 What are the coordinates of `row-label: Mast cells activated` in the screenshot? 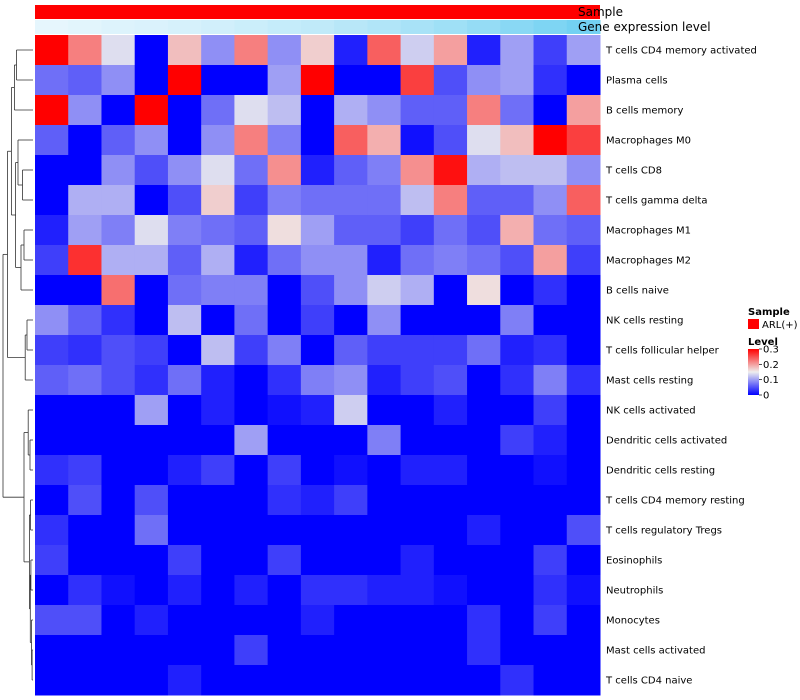 It's located at (655, 651).